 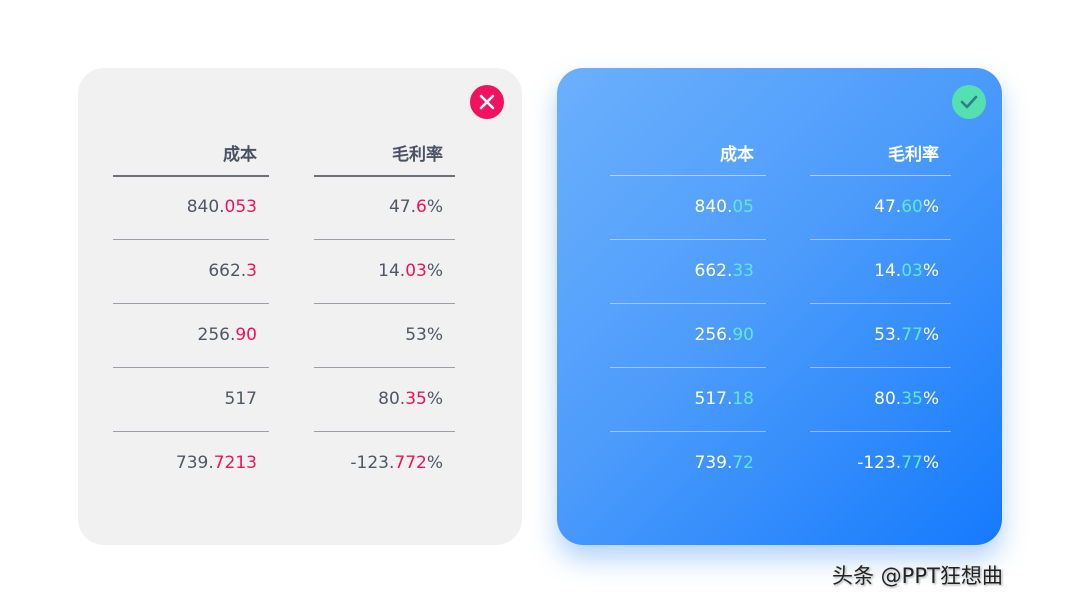 What do you see at coordinates (487, 102) in the screenshot?
I see `close-icon` at bounding box center [487, 102].